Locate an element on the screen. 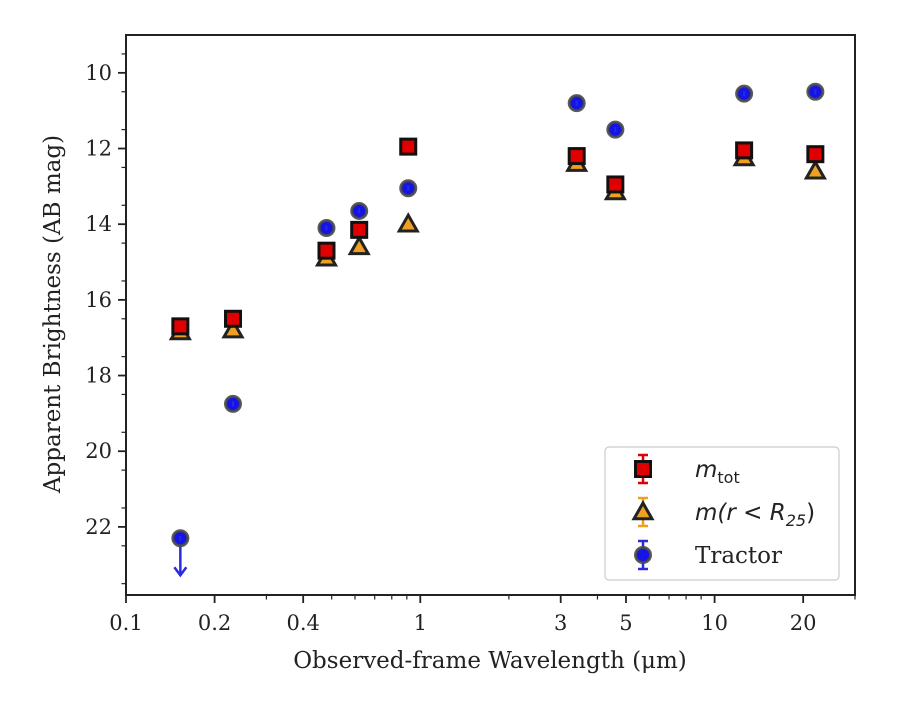  legend-box is located at coordinates (722, 513).